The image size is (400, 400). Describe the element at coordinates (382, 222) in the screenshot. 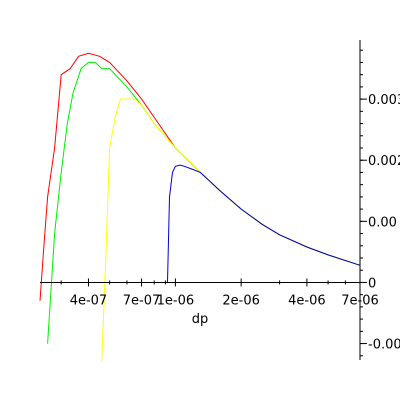

I see `y-tick-label: 0.00` at that location.